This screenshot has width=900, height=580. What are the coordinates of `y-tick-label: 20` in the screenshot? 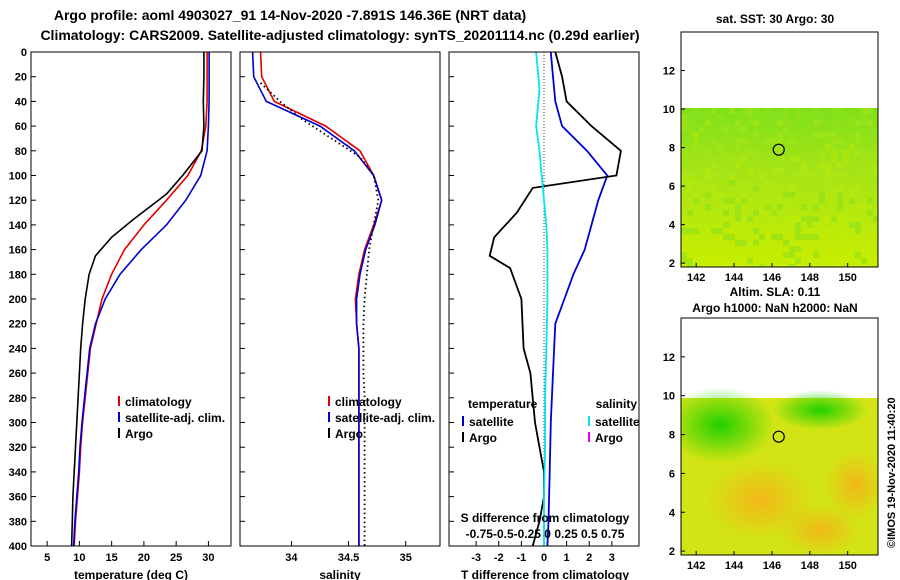 It's located at (21, 78).